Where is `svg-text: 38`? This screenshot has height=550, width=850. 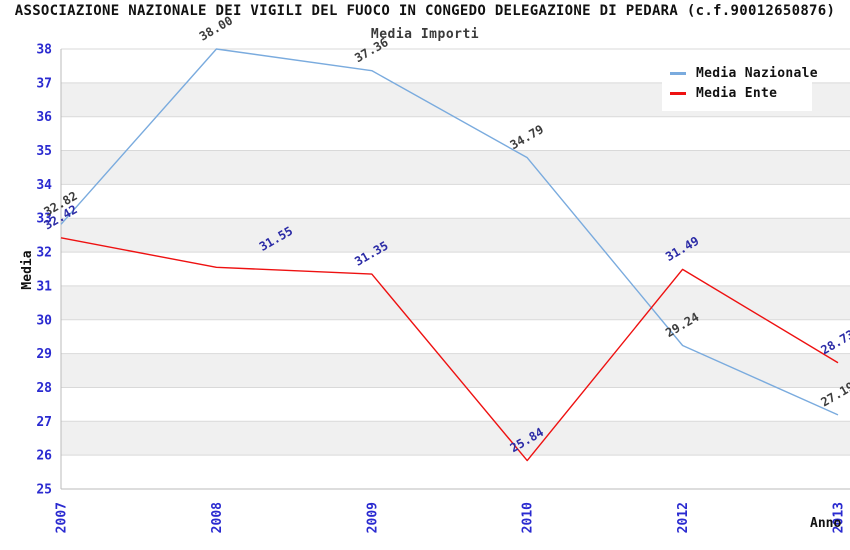 svg-text: 38 is located at coordinates (44, 50).